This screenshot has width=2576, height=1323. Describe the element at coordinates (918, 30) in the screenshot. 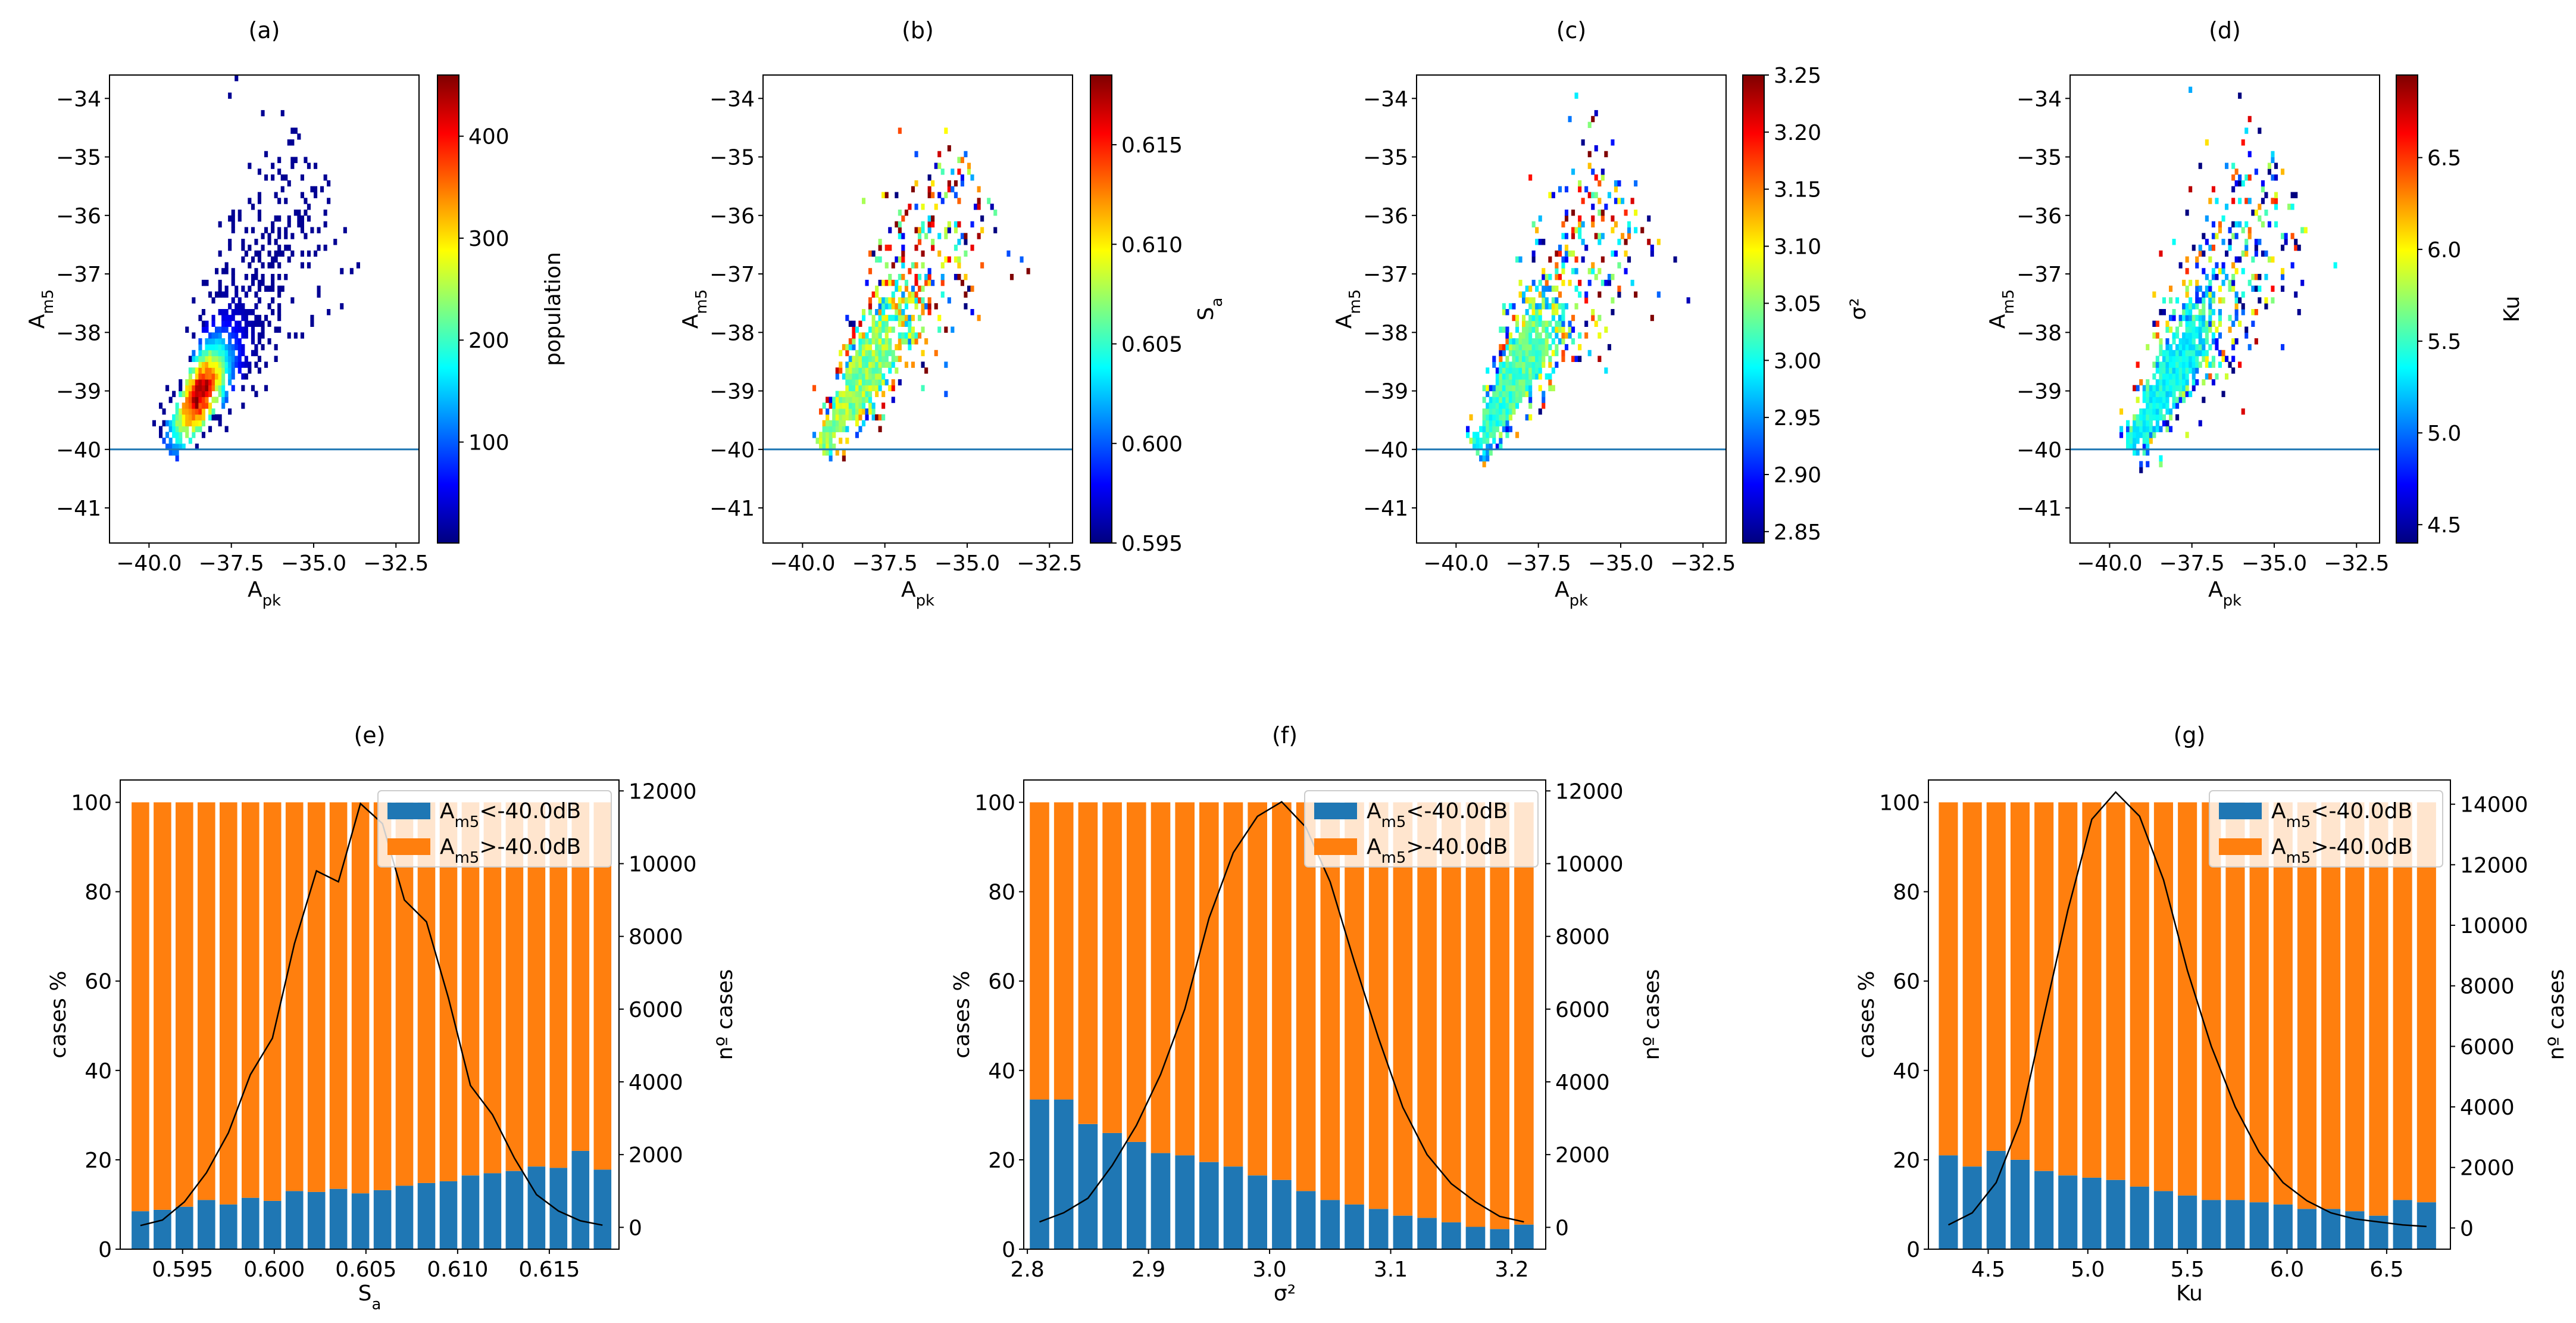

I see `panel-label: (b)` at that location.